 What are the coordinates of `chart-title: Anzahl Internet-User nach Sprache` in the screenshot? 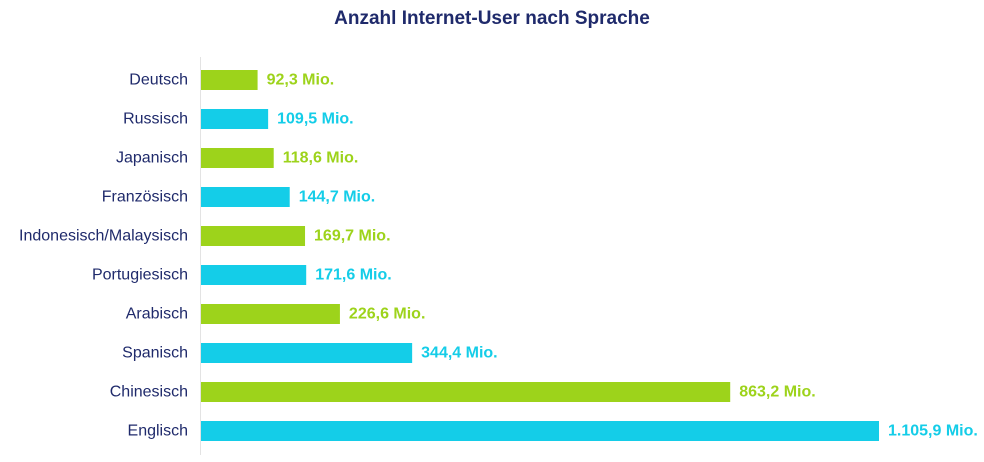 It's located at (492, 18).